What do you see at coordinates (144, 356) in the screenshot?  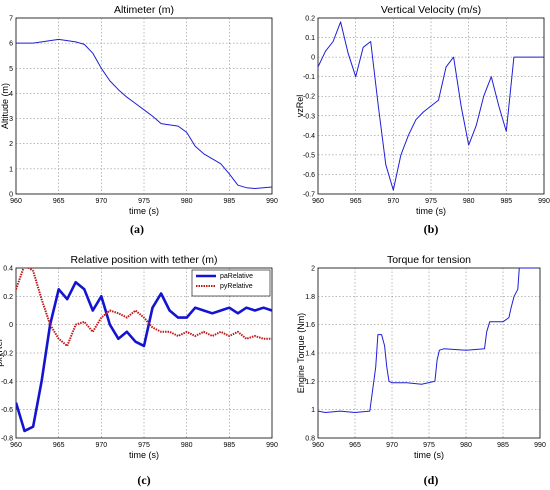 I see `series-line-paRelative` at bounding box center [144, 356].